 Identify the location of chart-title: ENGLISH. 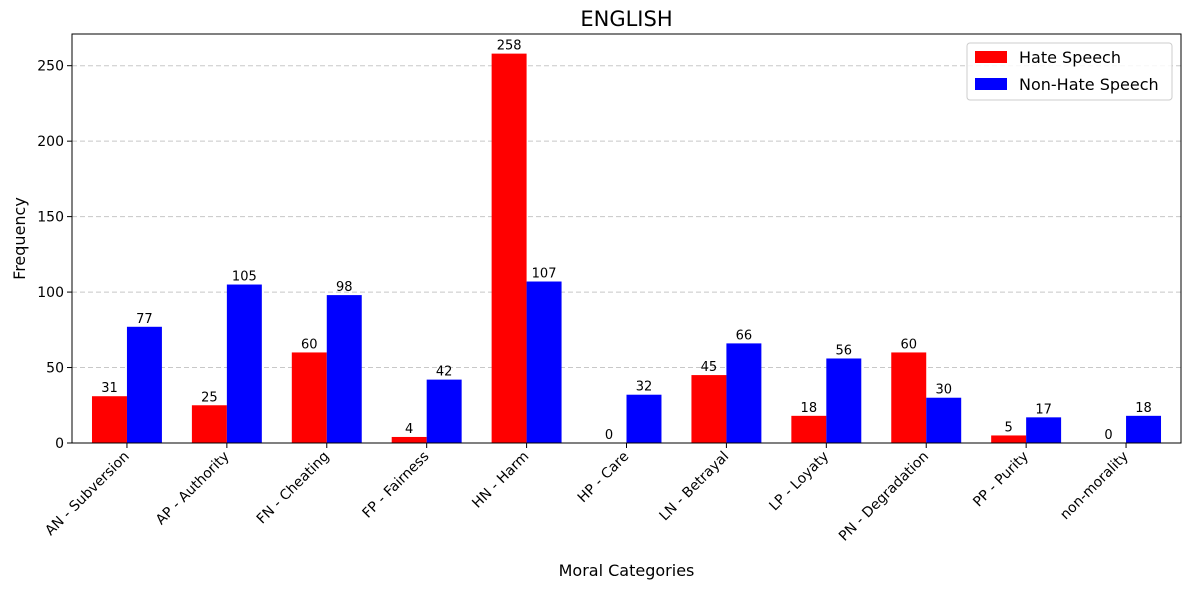
(626, 19).